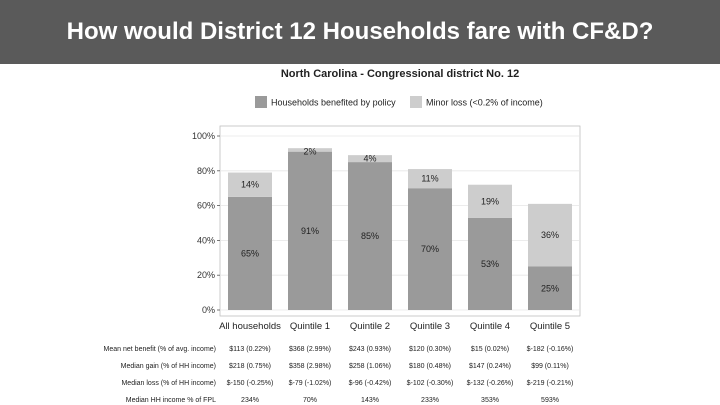 This screenshot has width=720, height=405. Describe the element at coordinates (484, 103) in the screenshot. I see `legend-label-minor-loss: Minor loss (<0.2% of income)` at that location.